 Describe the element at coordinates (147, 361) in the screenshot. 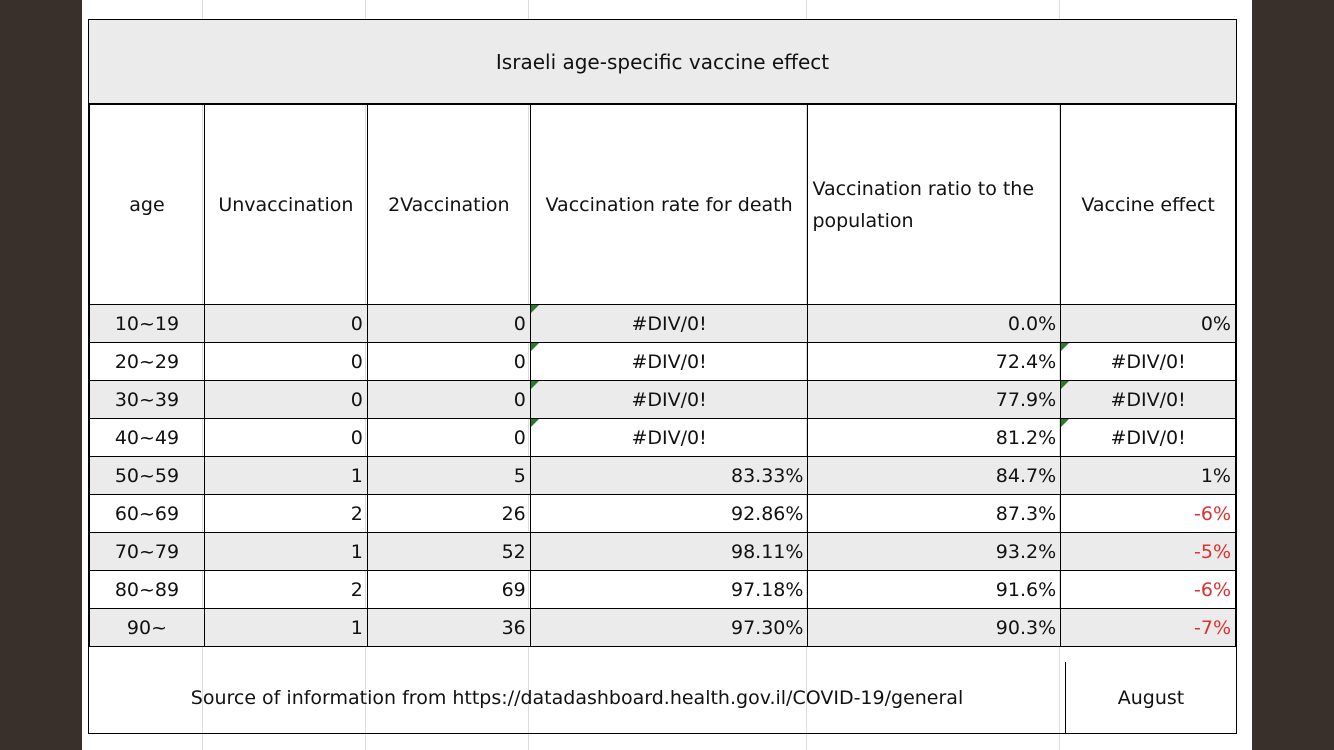

I see `cell-age: 20~29` at that location.